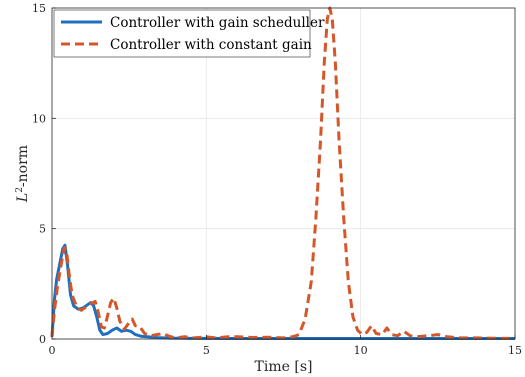 This screenshot has height=377, width=525. I want to click on legend-label-constant-gain: Controller with constant gain, so click(211, 45).